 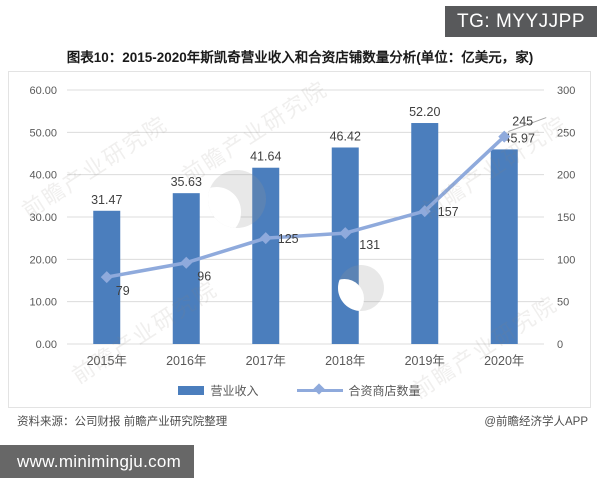 I want to click on legend-item-stores: 合资商店数量, so click(x=358, y=390).